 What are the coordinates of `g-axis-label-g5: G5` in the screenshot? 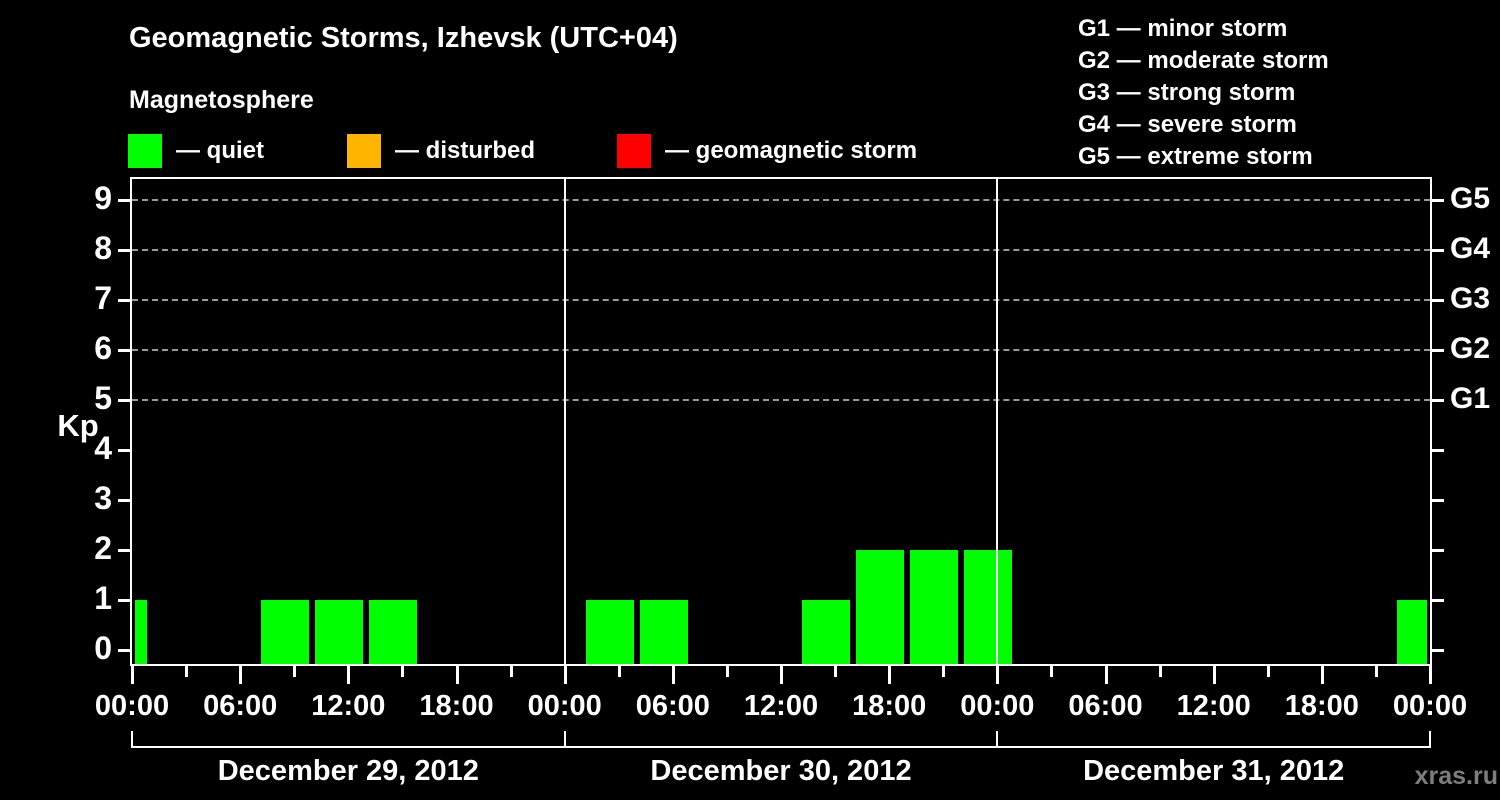 It's located at (1470, 198).